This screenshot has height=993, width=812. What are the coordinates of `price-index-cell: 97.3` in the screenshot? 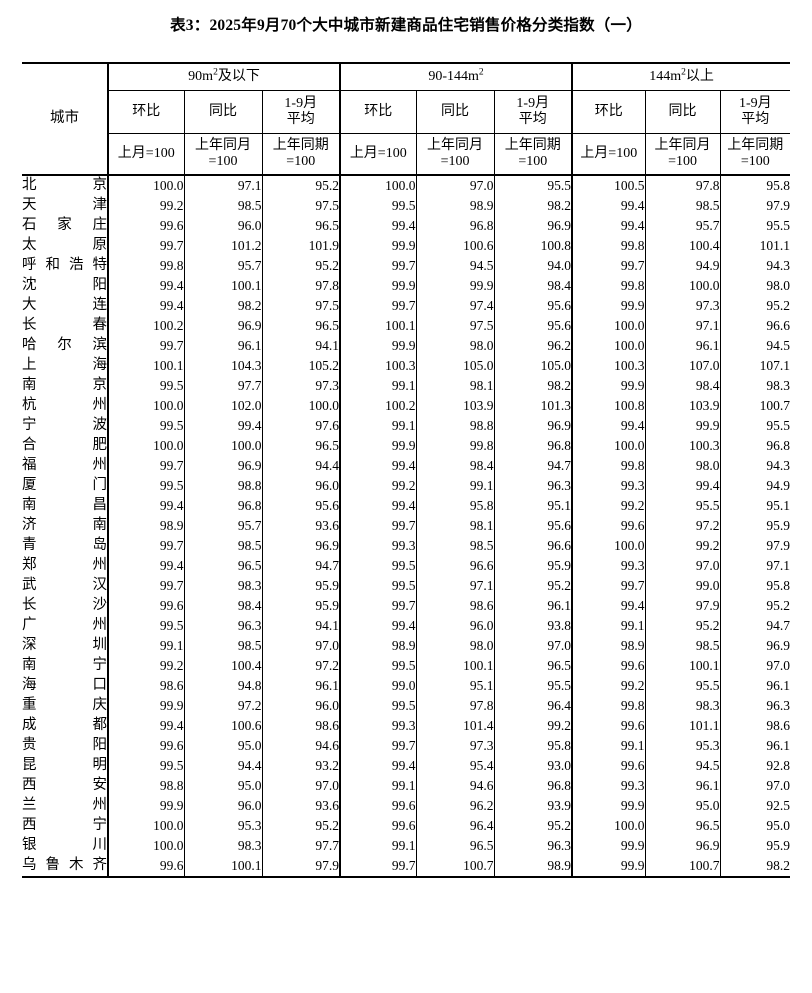 It's located at (682, 305).